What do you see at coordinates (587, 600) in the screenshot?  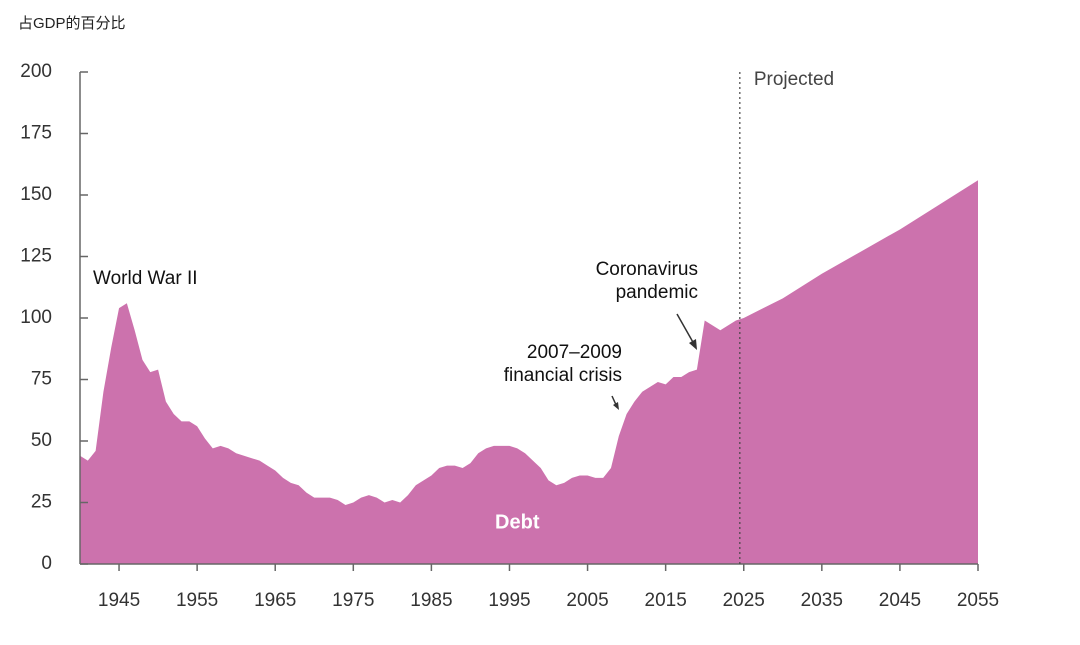 I see `x-tick-label: 2005` at bounding box center [587, 600].